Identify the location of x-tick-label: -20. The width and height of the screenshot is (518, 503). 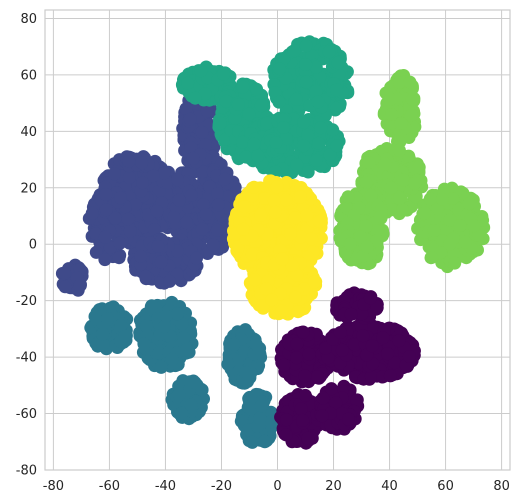
(221, 486).